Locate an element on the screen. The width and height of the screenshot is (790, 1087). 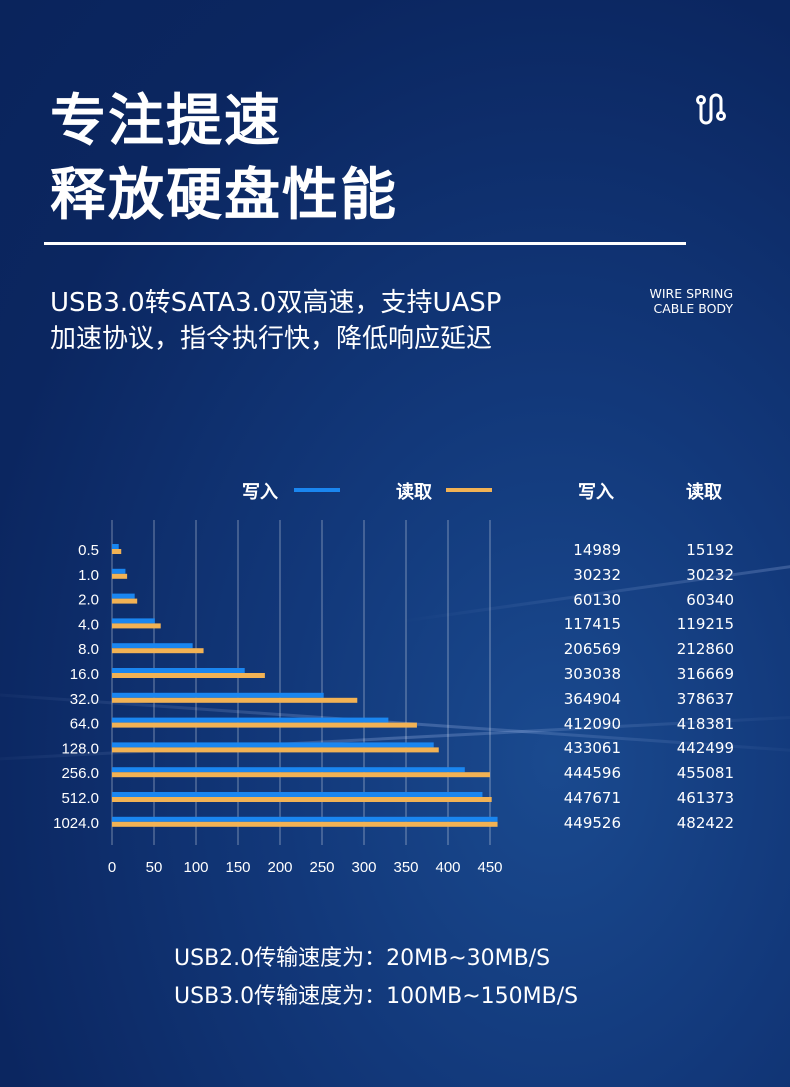
read-value: 418381 is located at coordinates (705, 723).